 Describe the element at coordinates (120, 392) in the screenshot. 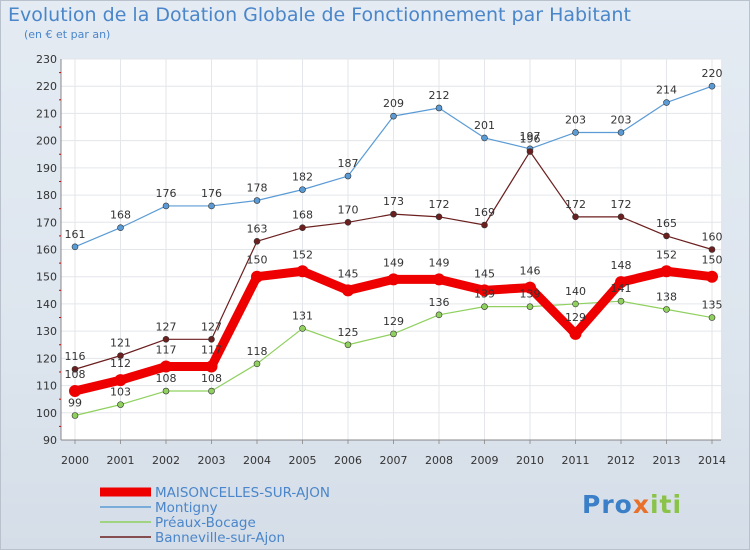

I see `data-label-preaux-bocage: 103` at that location.